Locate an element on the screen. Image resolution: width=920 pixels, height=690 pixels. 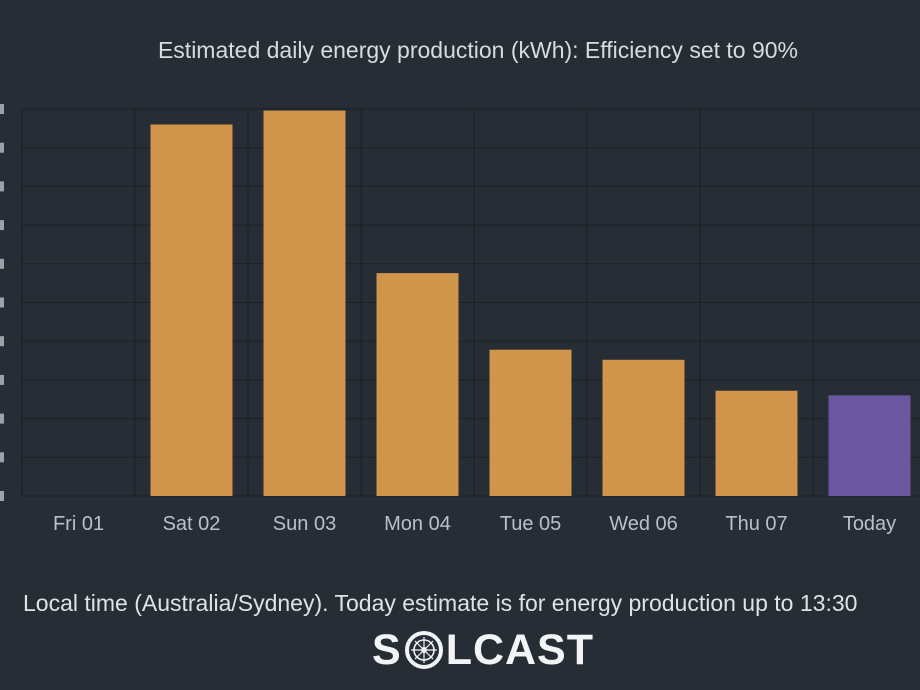
x-tick-label: Fri 01 is located at coordinates (78, 524).